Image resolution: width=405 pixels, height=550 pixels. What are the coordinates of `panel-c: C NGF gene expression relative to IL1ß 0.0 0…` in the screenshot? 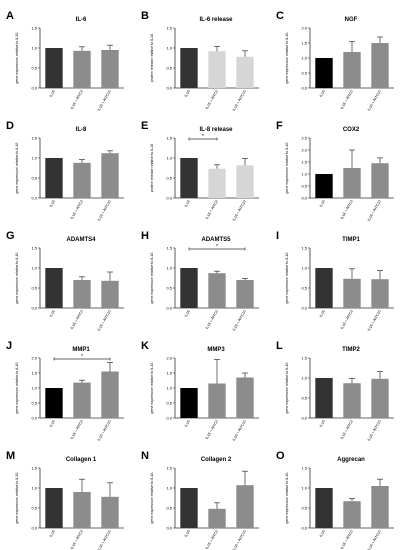 It's located at (335, 61).